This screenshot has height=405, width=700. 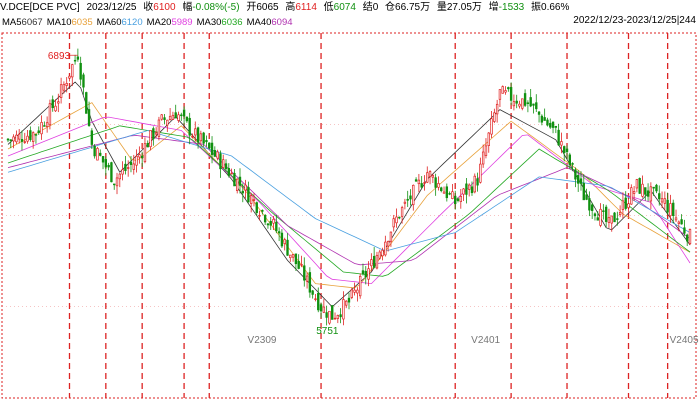 I want to click on ma-legend-value-ma5: 6067, so click(x=32, y=22).